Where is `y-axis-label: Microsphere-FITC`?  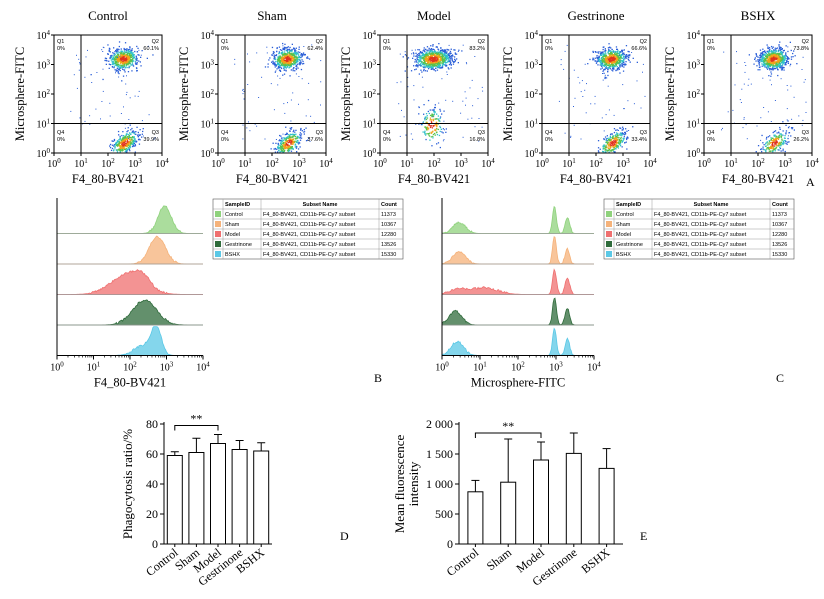
y-axis-label: Microsphere-FITC is located at coordinates (20, 94).